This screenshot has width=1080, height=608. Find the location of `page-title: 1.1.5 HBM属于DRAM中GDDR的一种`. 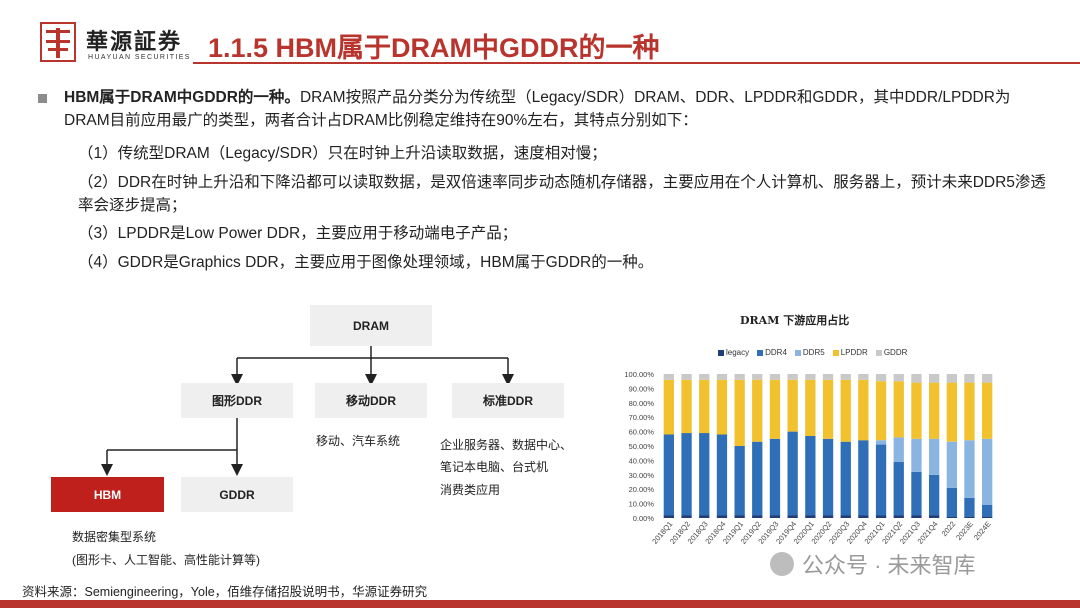

page-title: 1.1.5 HBM属于DRAM中GDDR的一种 is located at coordinates (434, 48).